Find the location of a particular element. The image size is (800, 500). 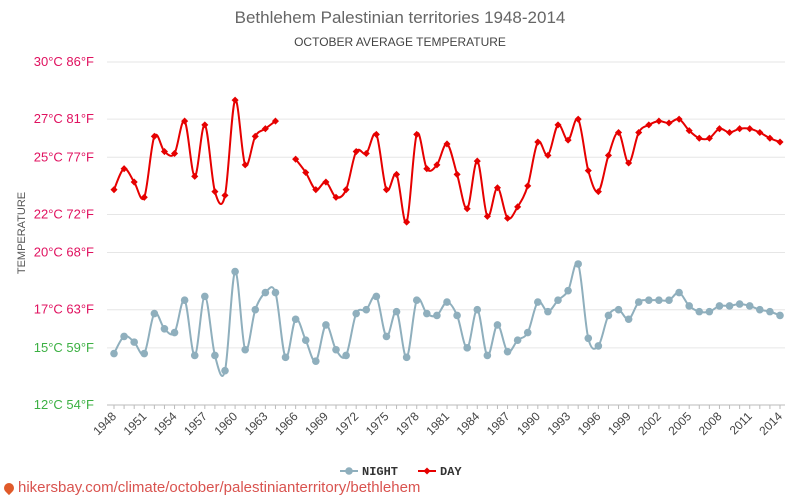

x-tick-label: 1978 is located at coordinates (407, 423).